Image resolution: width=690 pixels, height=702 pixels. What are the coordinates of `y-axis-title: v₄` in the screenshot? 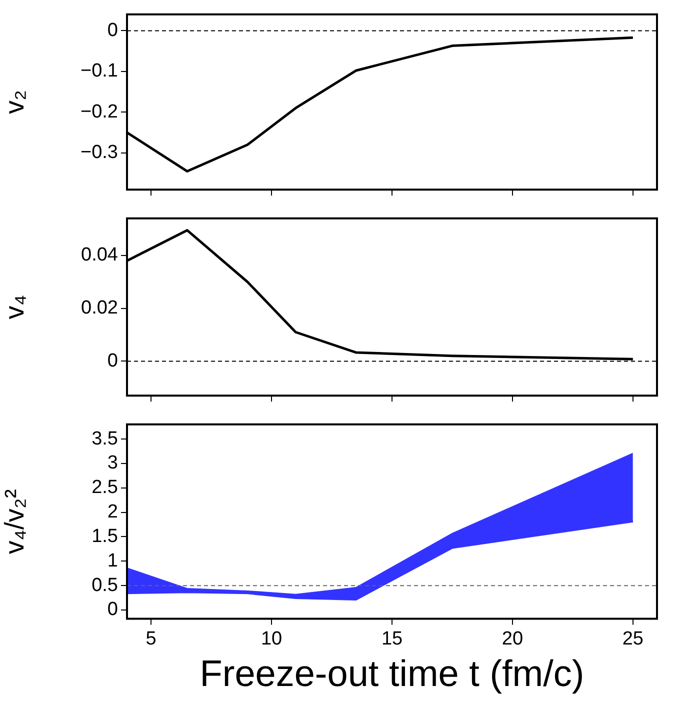 It's located at (15, 307).